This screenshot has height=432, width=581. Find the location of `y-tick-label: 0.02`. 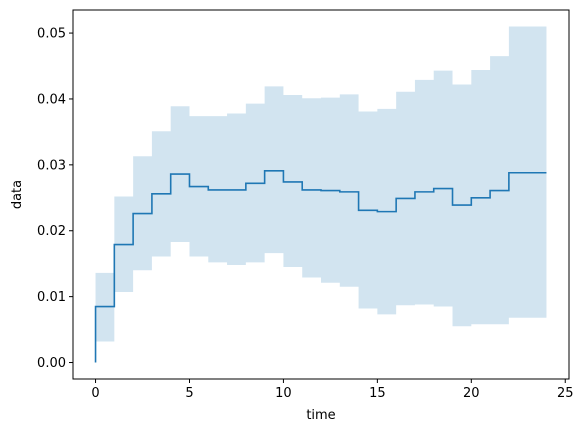

y-tick-label: 0.02 is located at coordinates (51, 231).